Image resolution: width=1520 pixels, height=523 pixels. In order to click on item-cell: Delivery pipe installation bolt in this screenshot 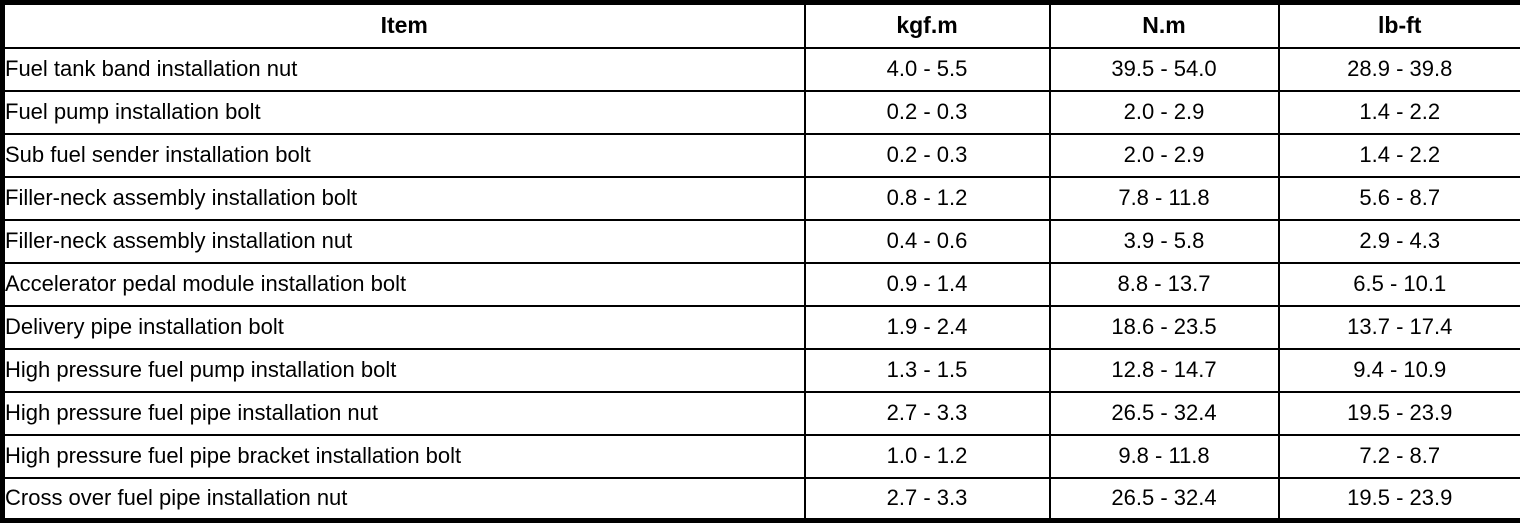, I will do `click(404, 327)`.